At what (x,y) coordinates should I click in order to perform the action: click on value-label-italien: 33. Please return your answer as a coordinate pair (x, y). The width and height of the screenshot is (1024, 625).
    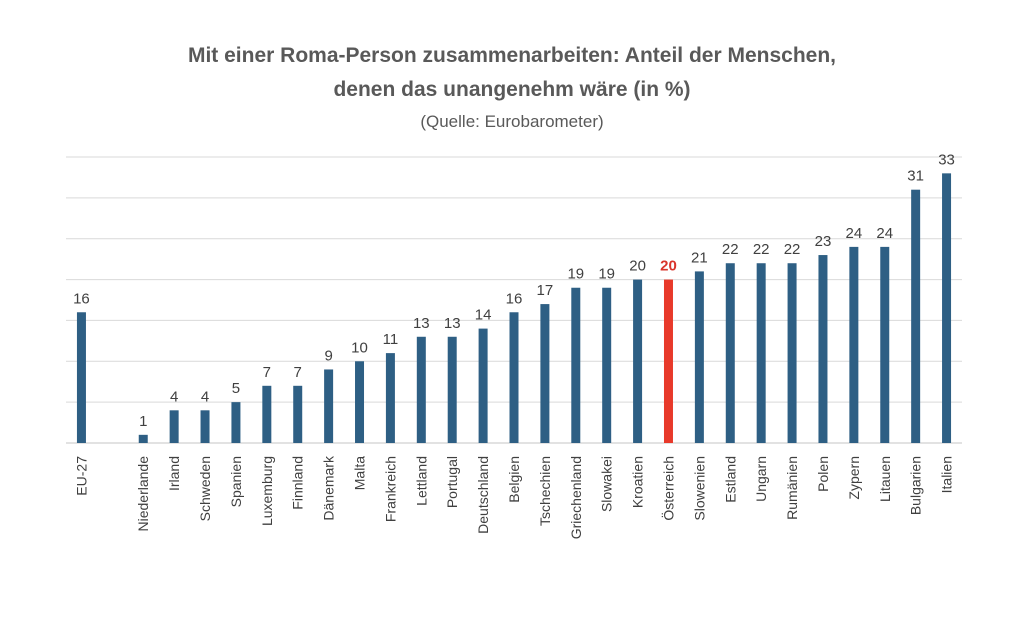
    Looking at the image, I should click on (946, 159).